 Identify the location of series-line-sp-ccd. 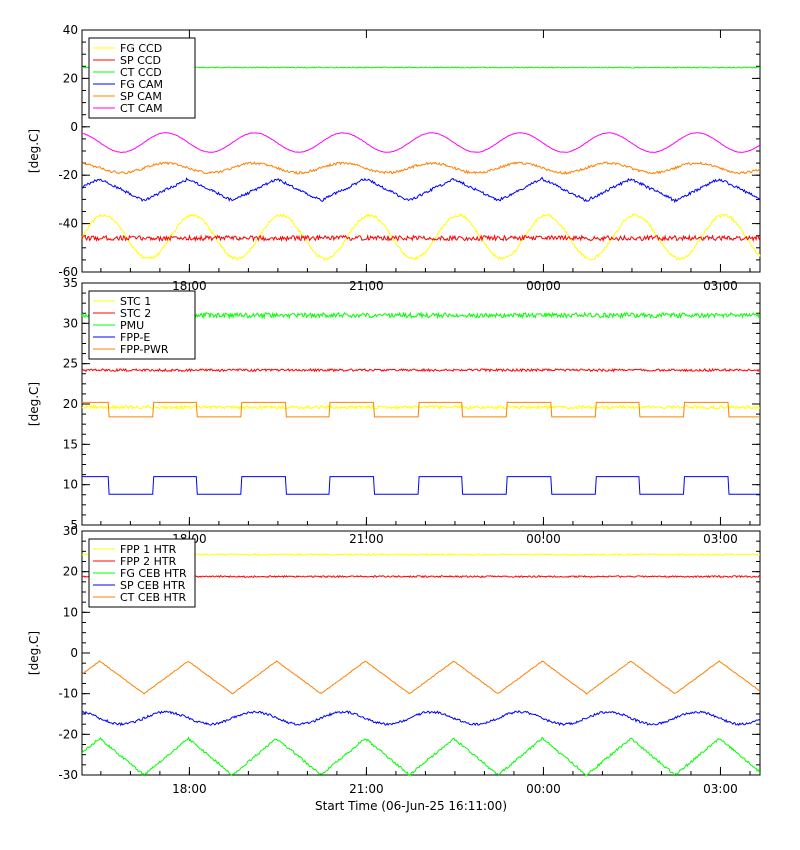
(421, 238).